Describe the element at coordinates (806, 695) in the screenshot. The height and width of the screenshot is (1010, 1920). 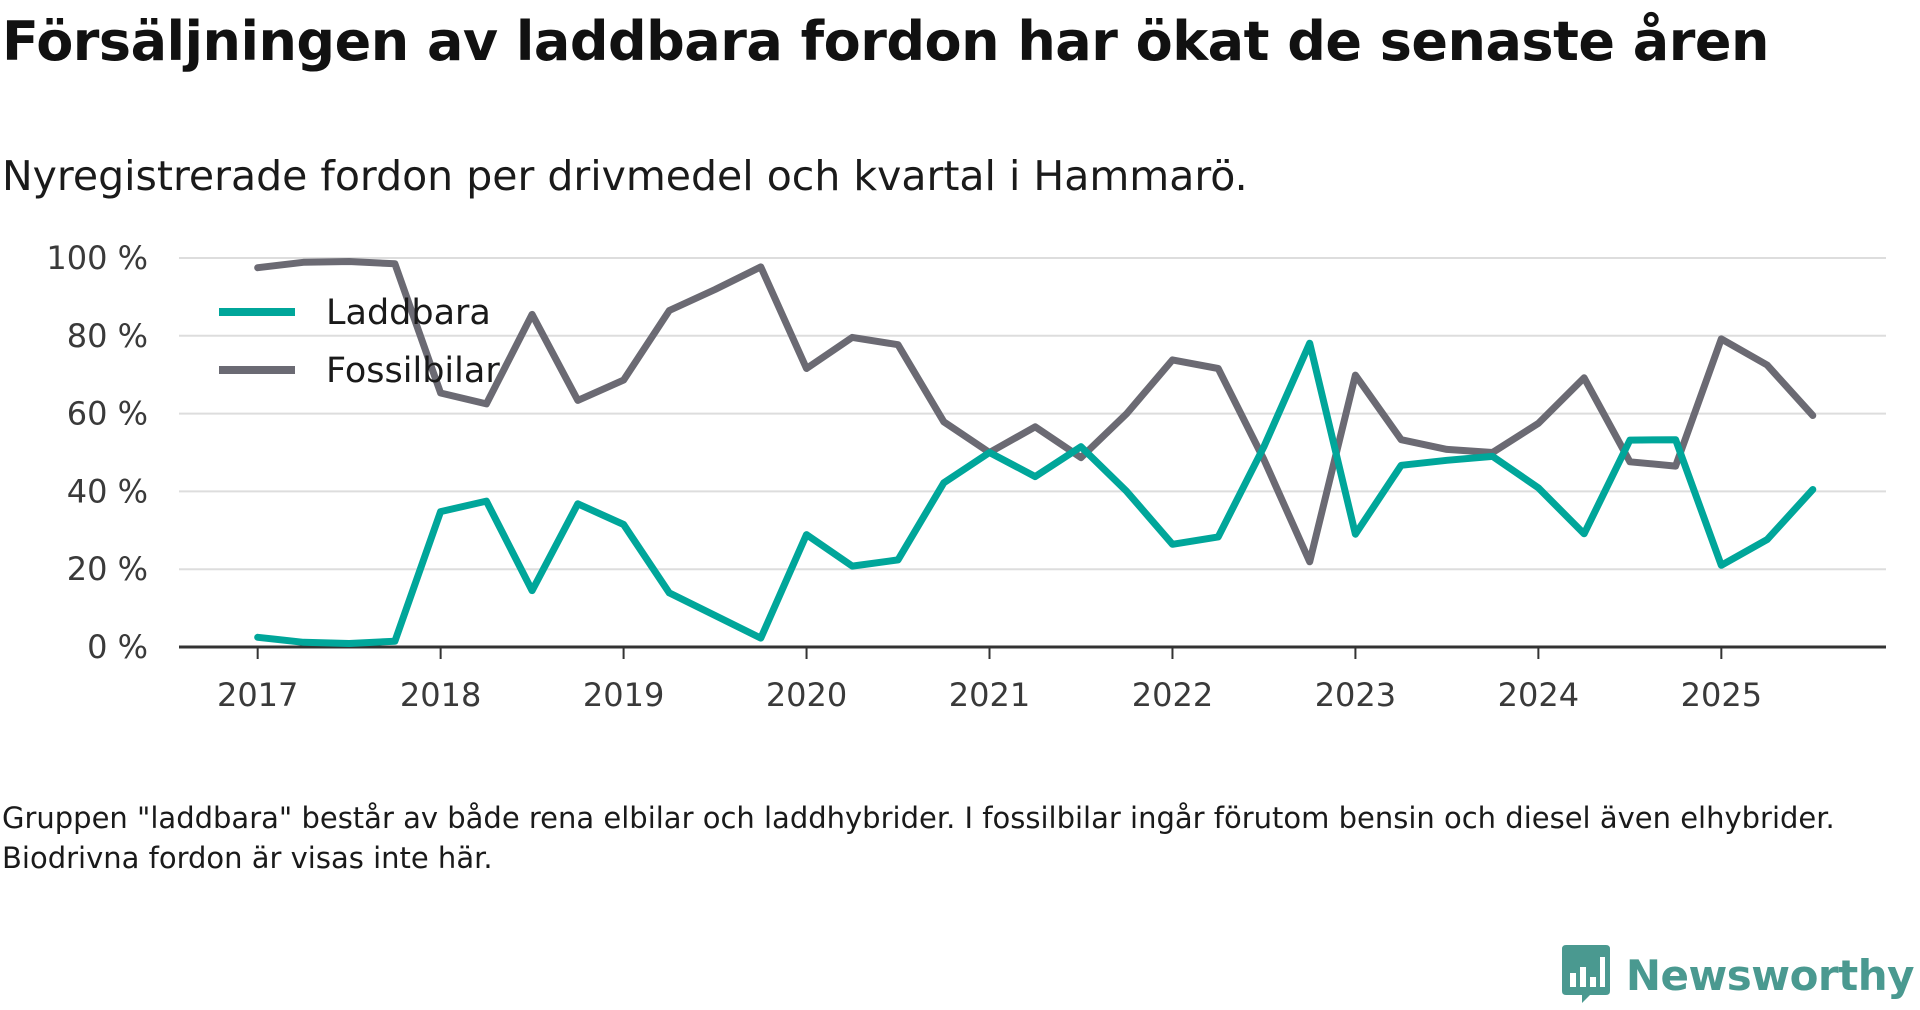
I see `x-tick-label-2020: 2020` at that location.